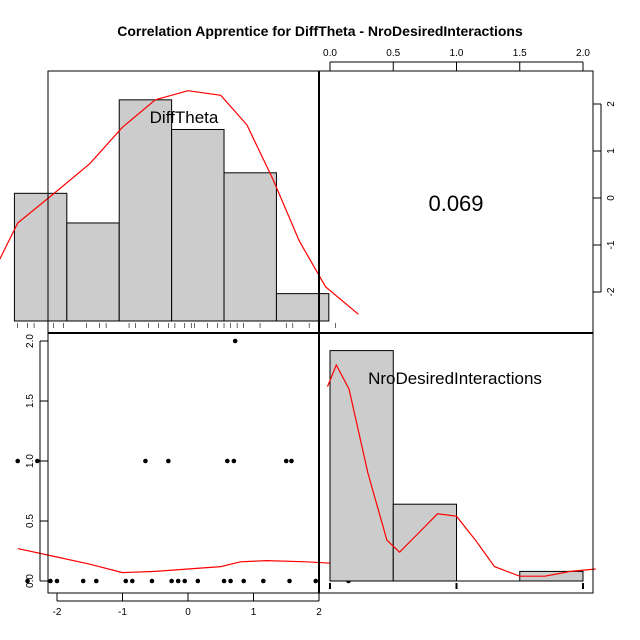 This screenshot has height=640, width=640. What do you see at coordinates (605, 198) in the screenshot?
I see `axis-right: 2 1 0 -1 -2` at bounding box center [605, 198].